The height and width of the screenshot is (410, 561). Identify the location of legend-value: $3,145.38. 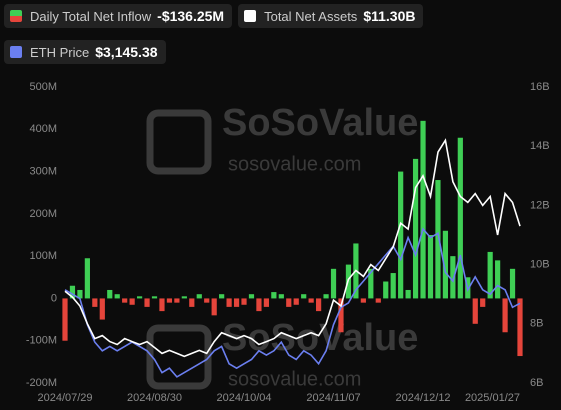
(126, 52).